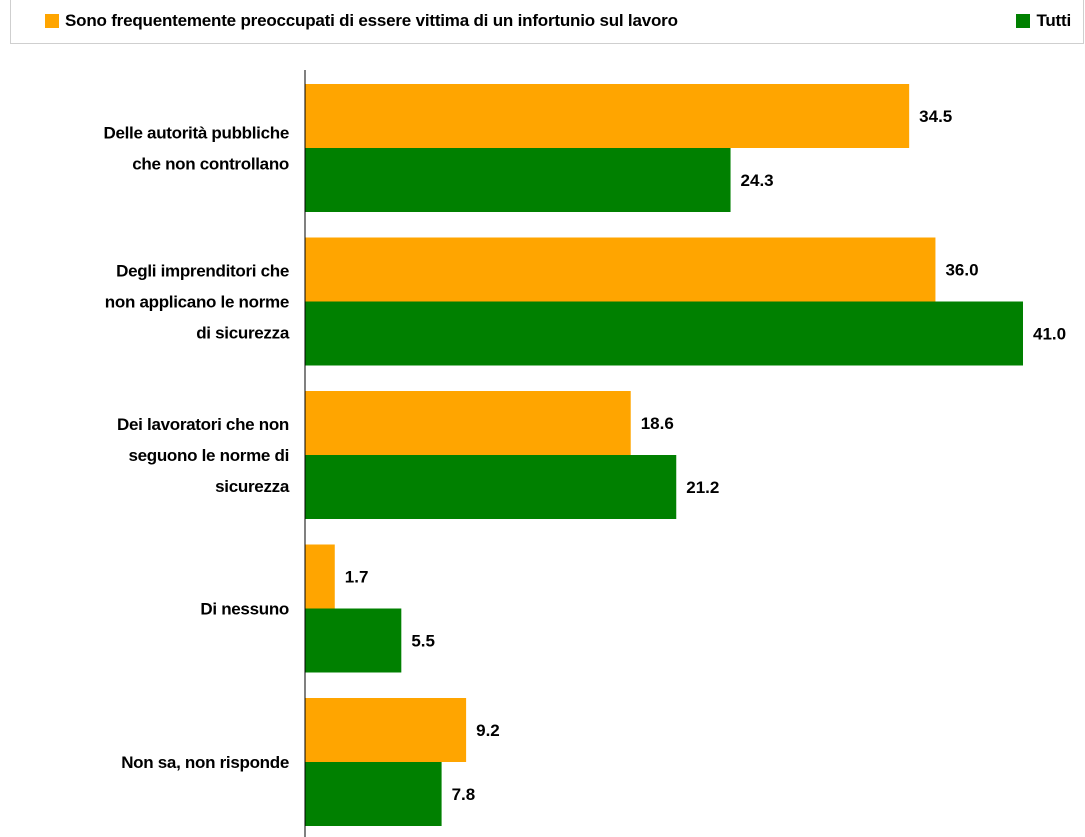 This screenshot has height=837, width=1085. I want to click on value-label-preoccupati-4: 9.2, so click(488, 730).